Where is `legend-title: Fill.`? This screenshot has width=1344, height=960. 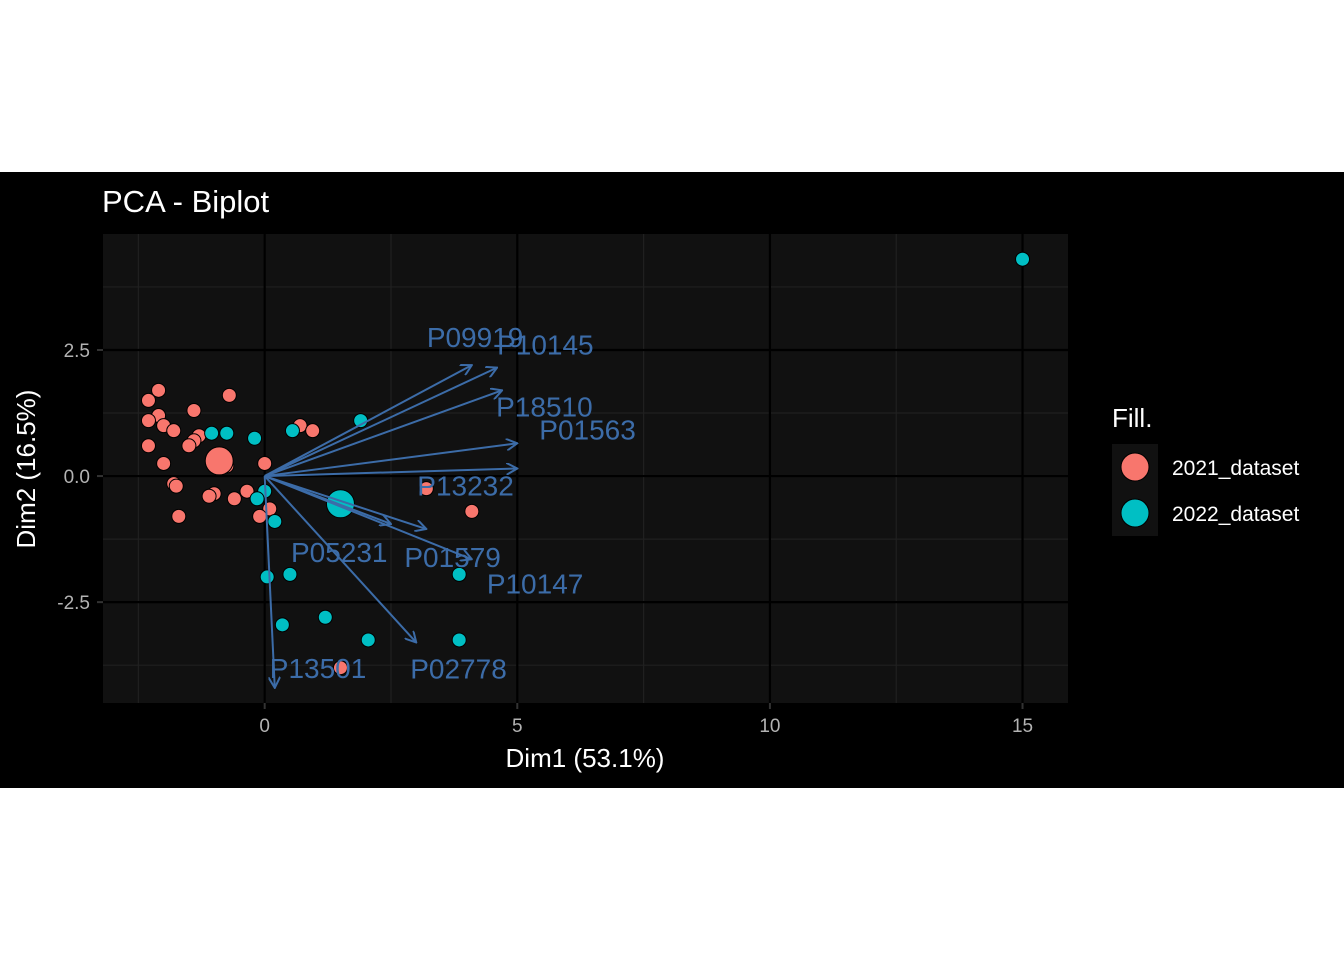
legend-title: Fill. is located at coordinates (1132, 418).